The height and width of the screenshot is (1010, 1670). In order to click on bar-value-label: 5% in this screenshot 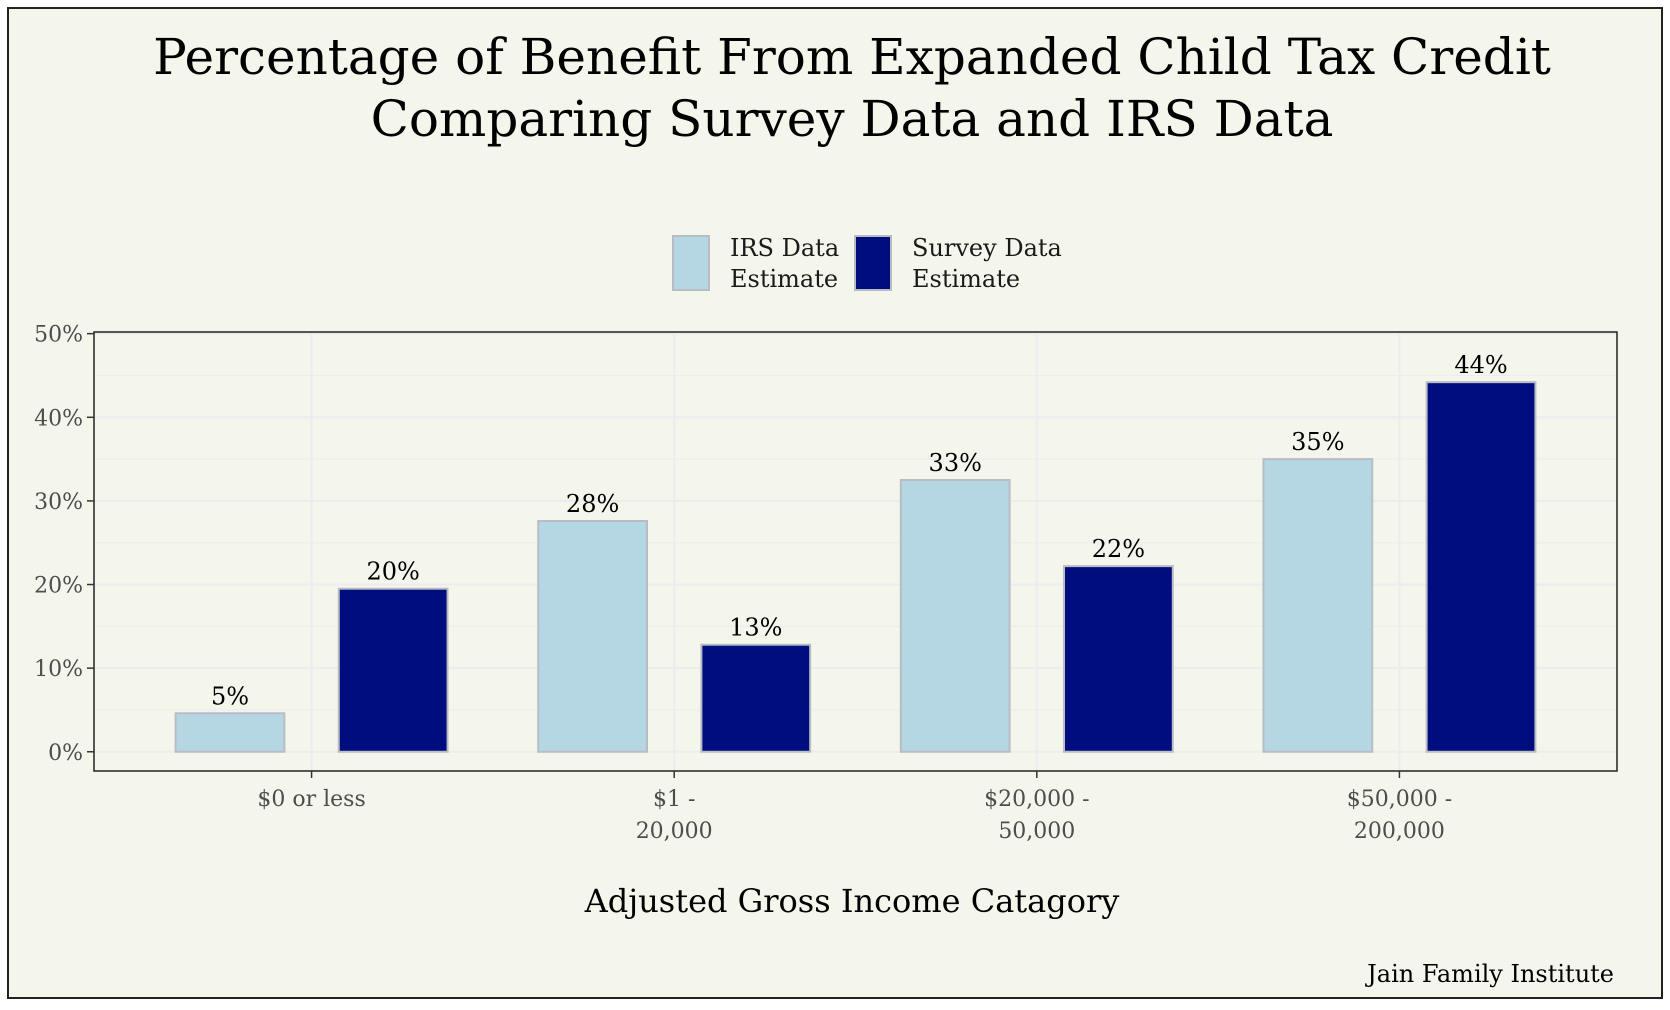, I will do `click(230, 696)`.